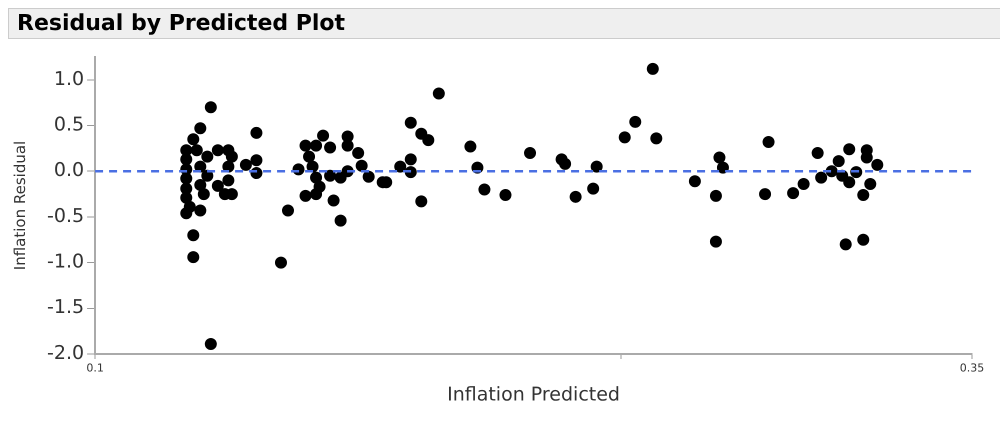 The width and height of the screenshot is (1000, 426). I want to click on y-tick-label: -1.5, so click(65, 307).